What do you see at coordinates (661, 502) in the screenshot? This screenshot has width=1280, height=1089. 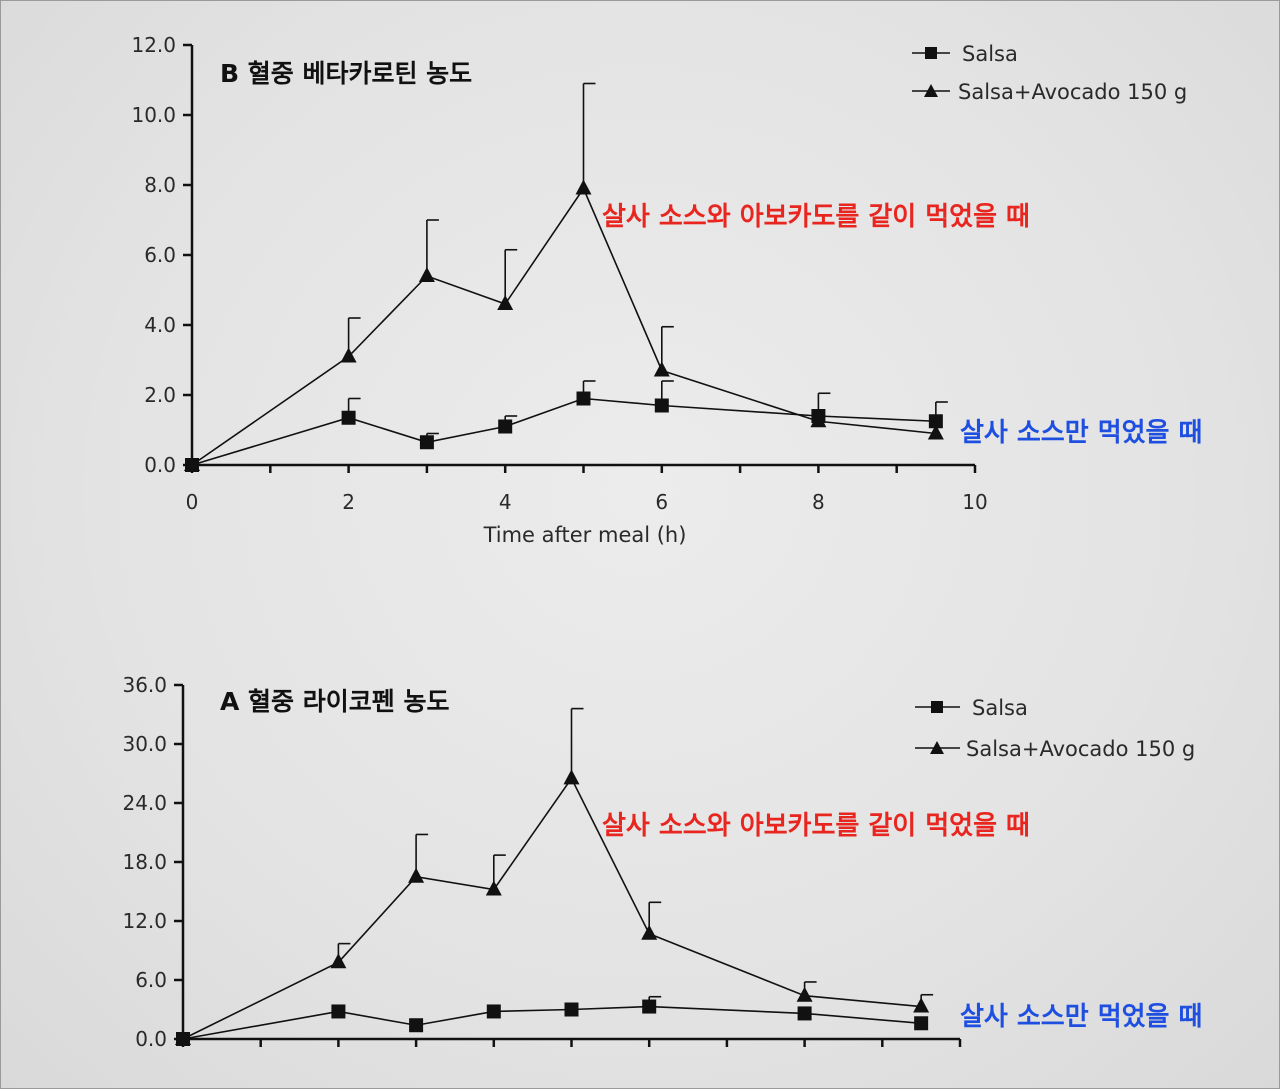 I see `x-tick-label: 6` at bounding box center [661, 502].